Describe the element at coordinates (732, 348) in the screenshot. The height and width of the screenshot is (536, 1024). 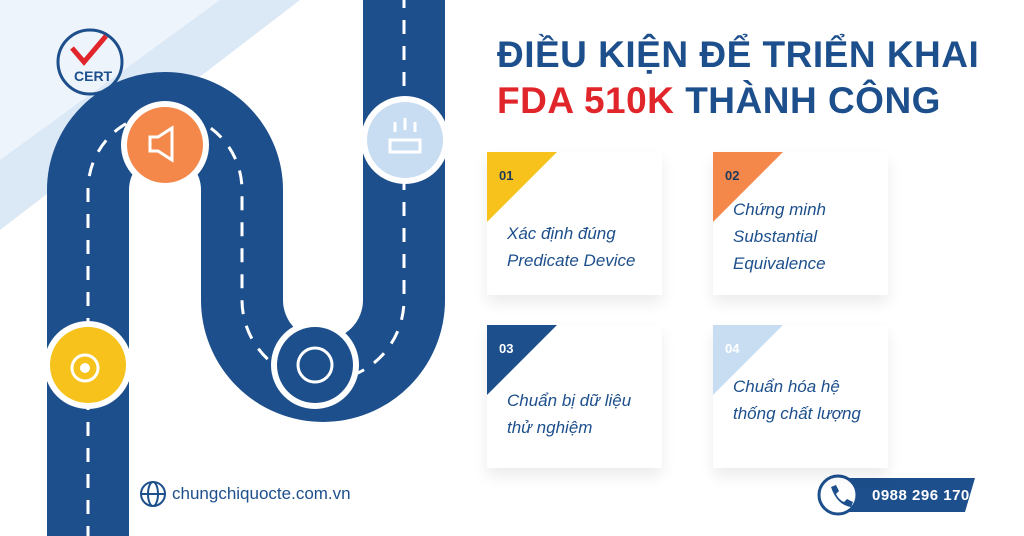
I see `card-number: 04` at that location.